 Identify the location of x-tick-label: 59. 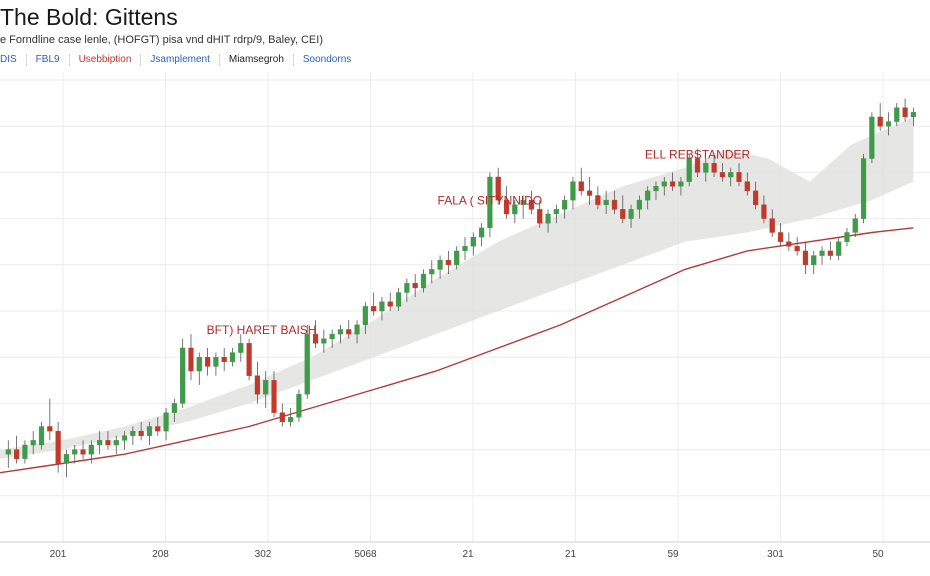
(673, 554).